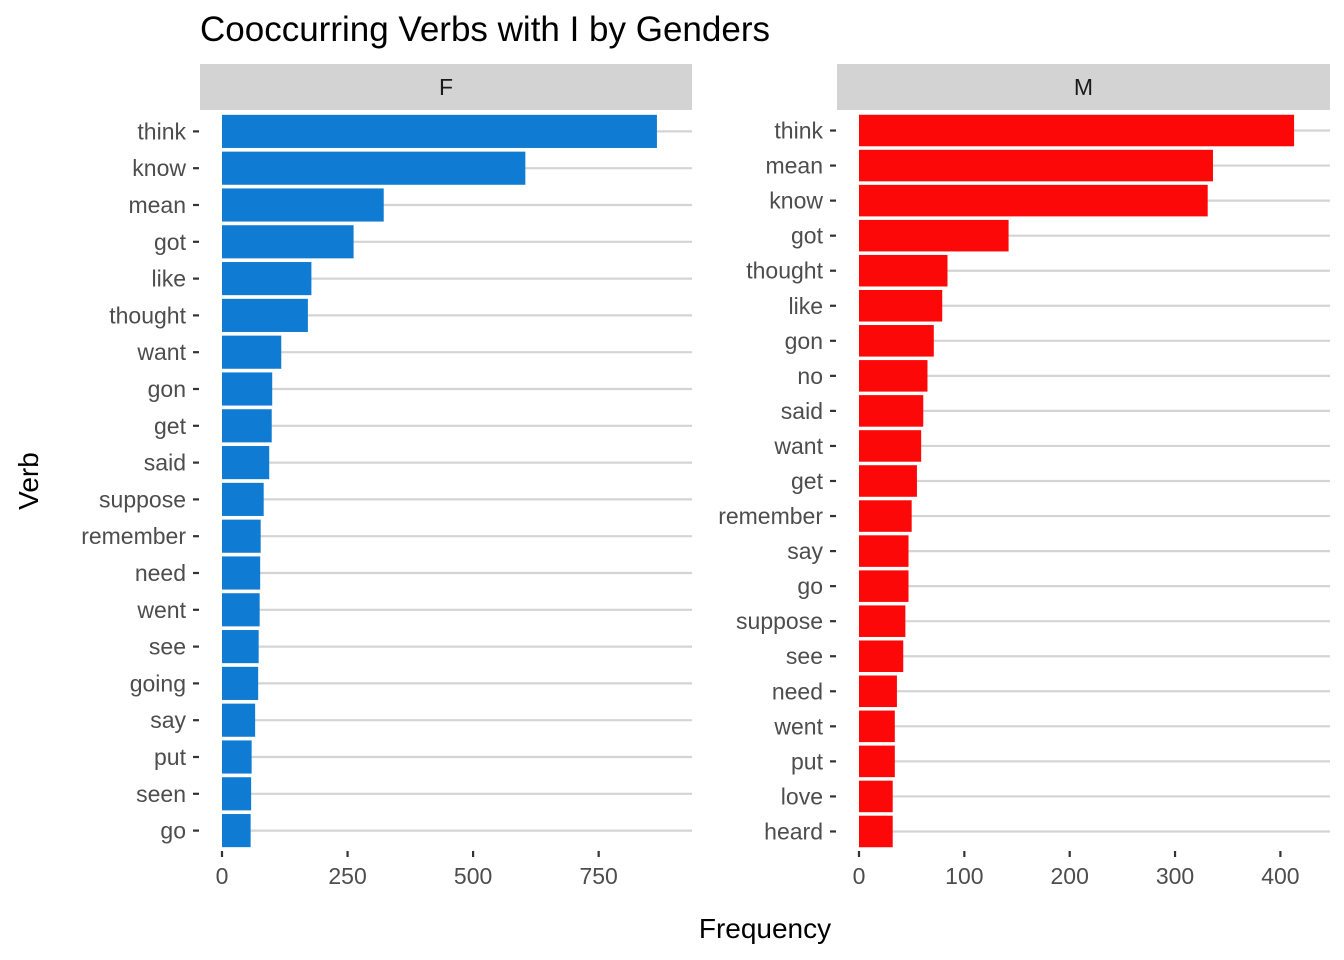  What do you see at coordinates (158, 683) in the screenshot?
I see `y-tick-label: going` at bounding box center [158, 683].